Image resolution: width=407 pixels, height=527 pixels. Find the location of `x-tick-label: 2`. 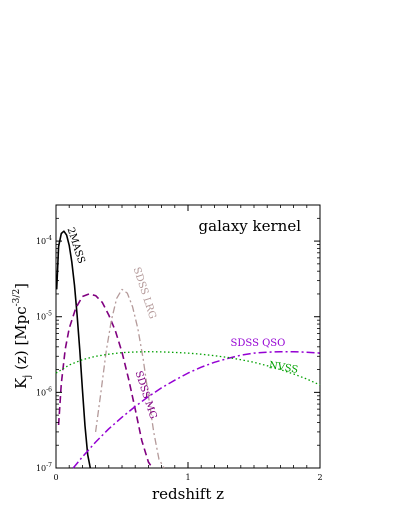

x-tick-label: 2 is located at coordinates (319, 477).